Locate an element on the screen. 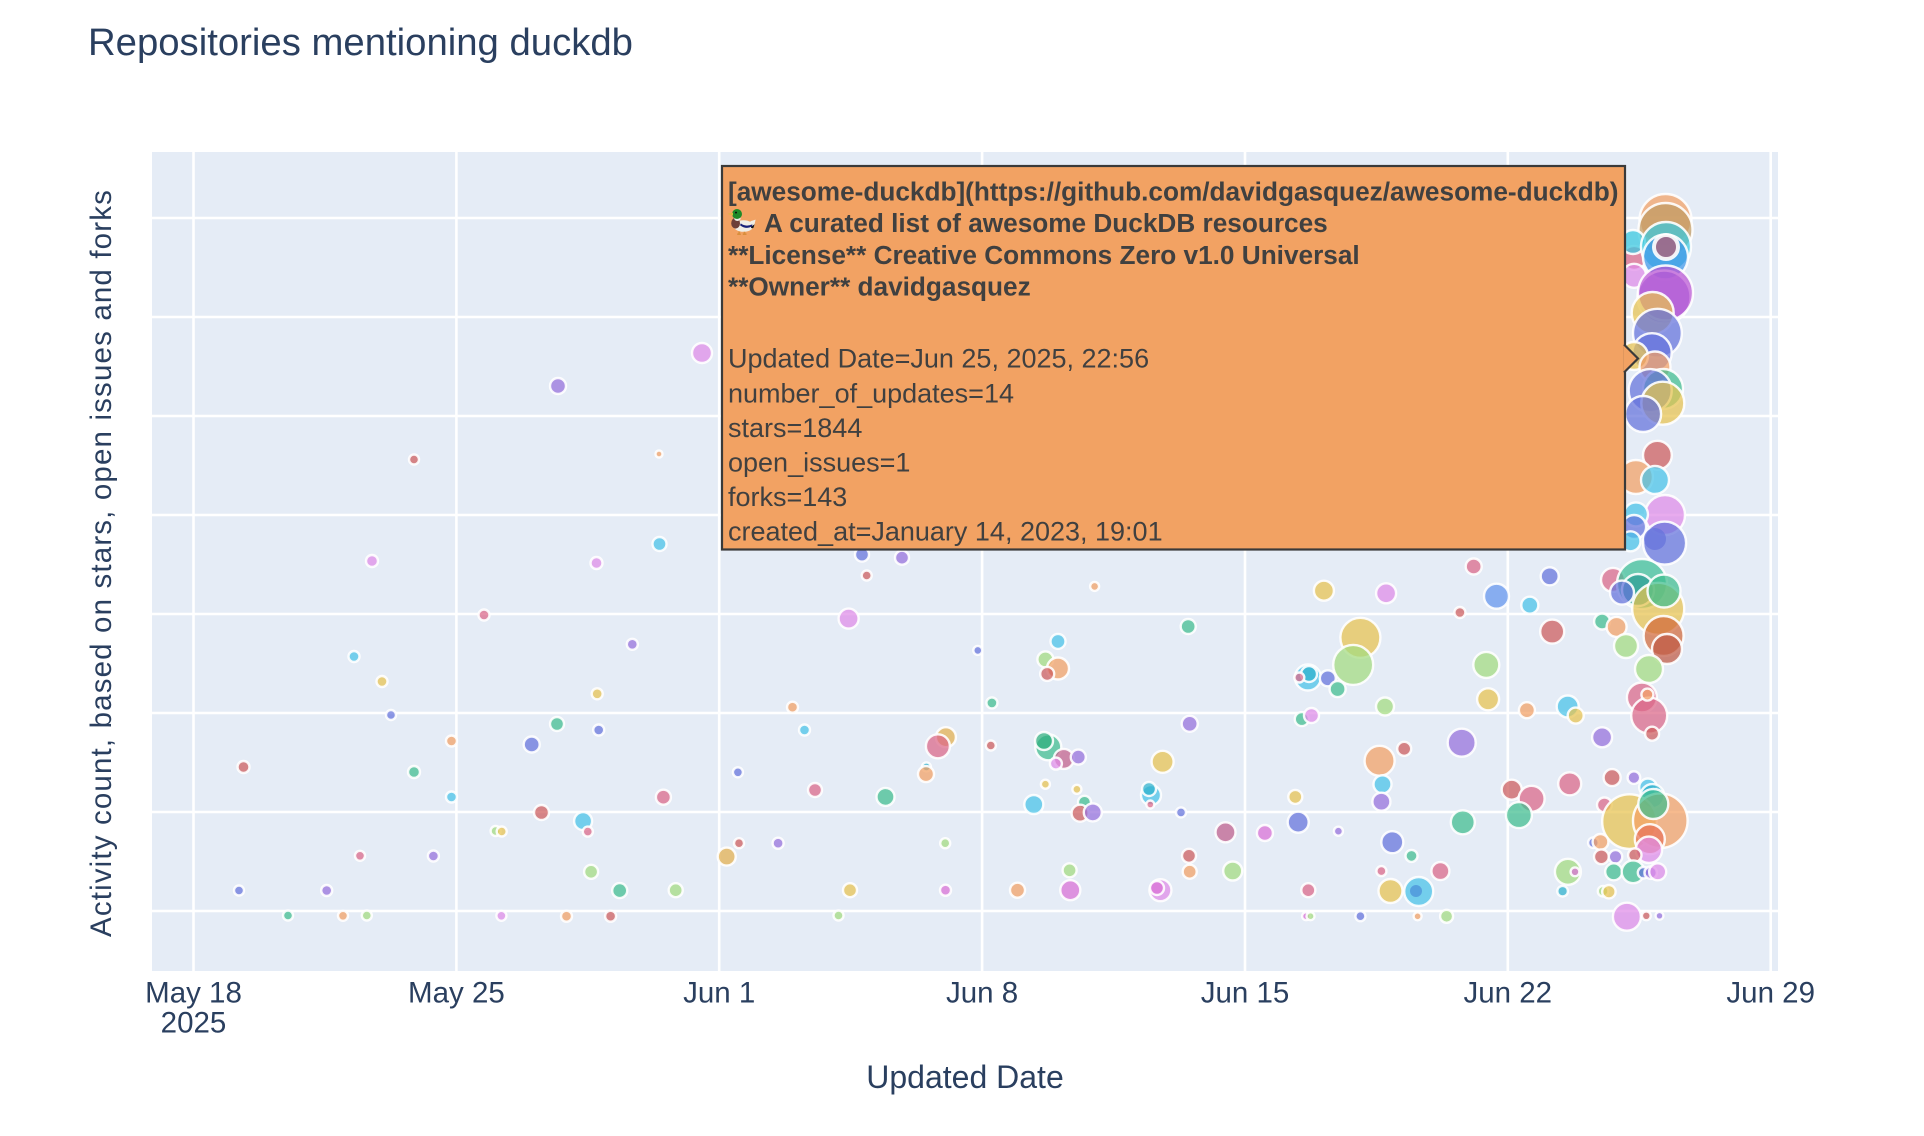 The width and height of the screenshot is (1924, 1136). svg-text:created_at=January 14, 2023, 1: created_at=January 14, 2023, 19:01 is located at coordinates (945, 532).